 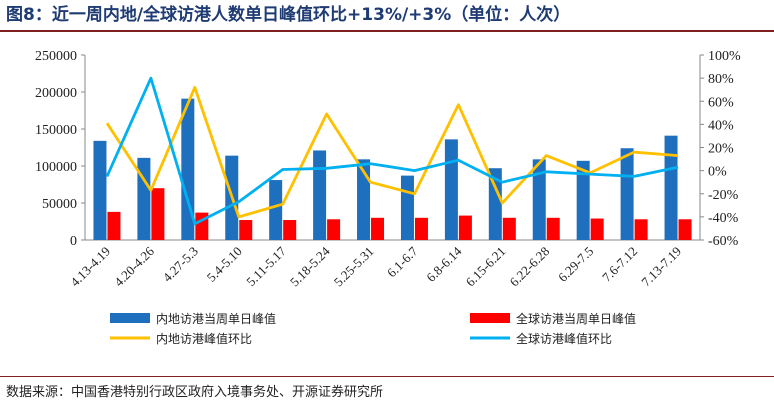 I want to click on right-axis-tick-label: 40%, so click(x=721, y=125).